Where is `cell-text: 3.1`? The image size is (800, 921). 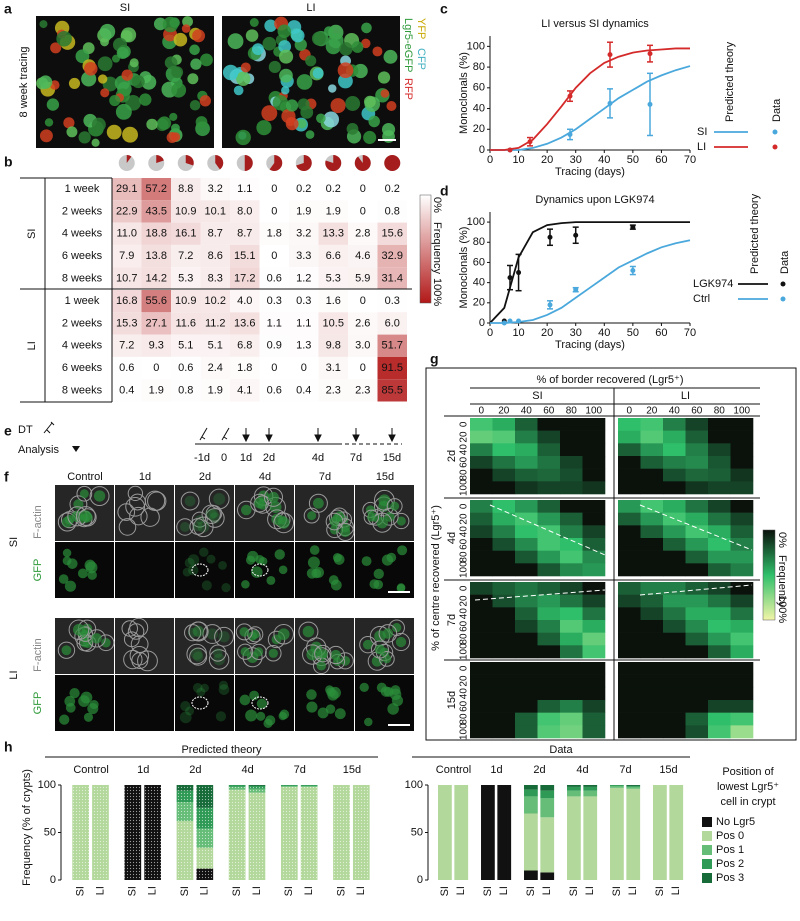
cell-text: 3.1 is located at coordinates (333, 368).